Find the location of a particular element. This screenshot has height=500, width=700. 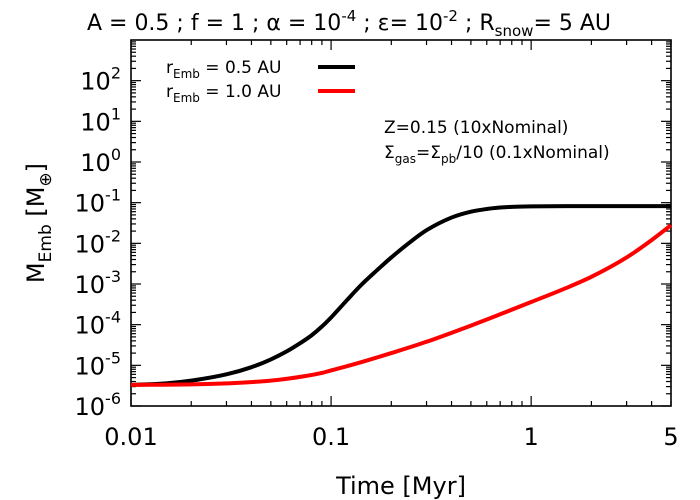

legend-rest-0: = 0.5 AU is located at coordinates (241, 68).